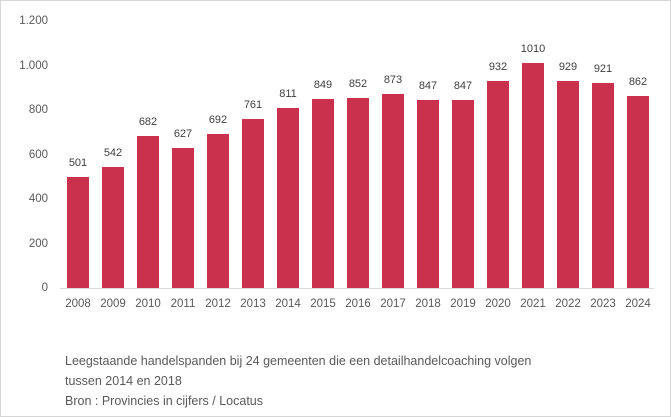 This screenshot has width=671, height=417. What do you see at coordinates (38, 110) in the screenshot?
I see `y-tick-label: 800` at bounding box center [38, 110].